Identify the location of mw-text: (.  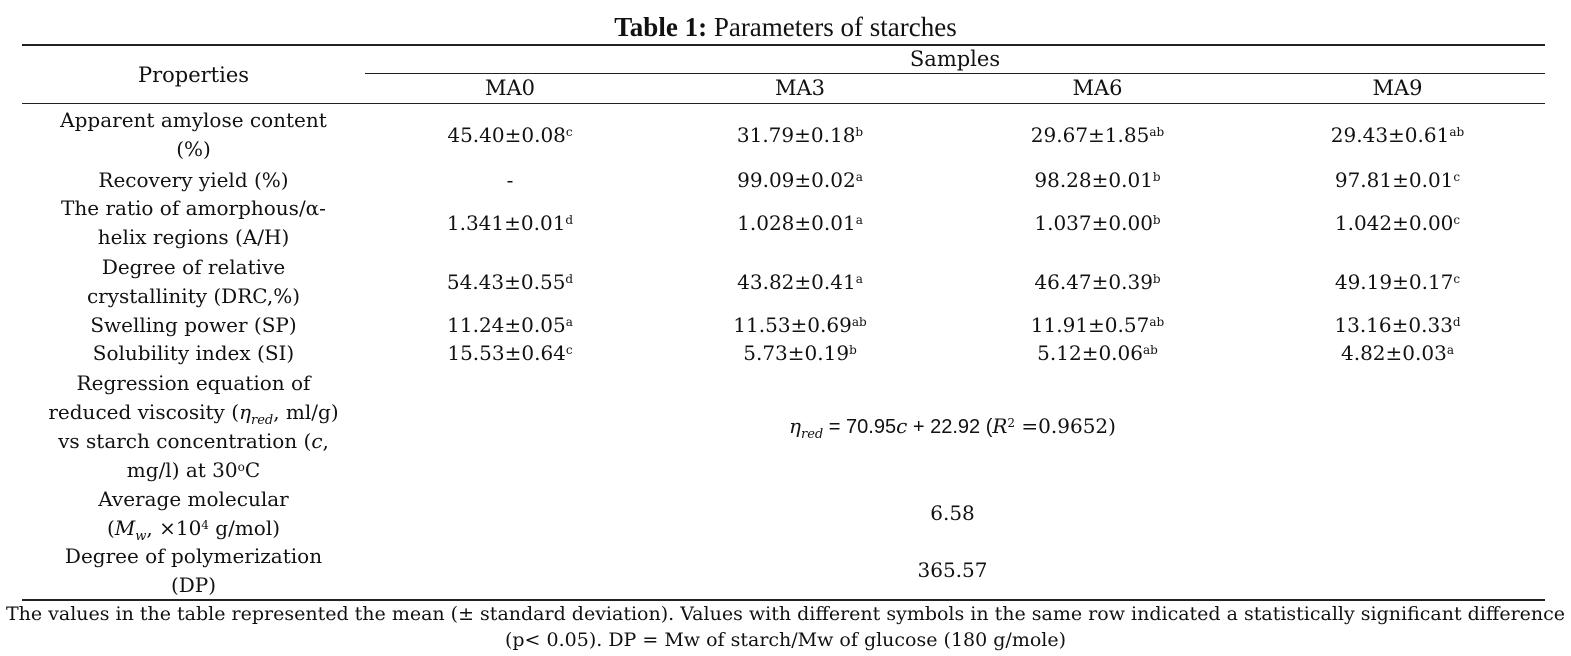
(110, 528).